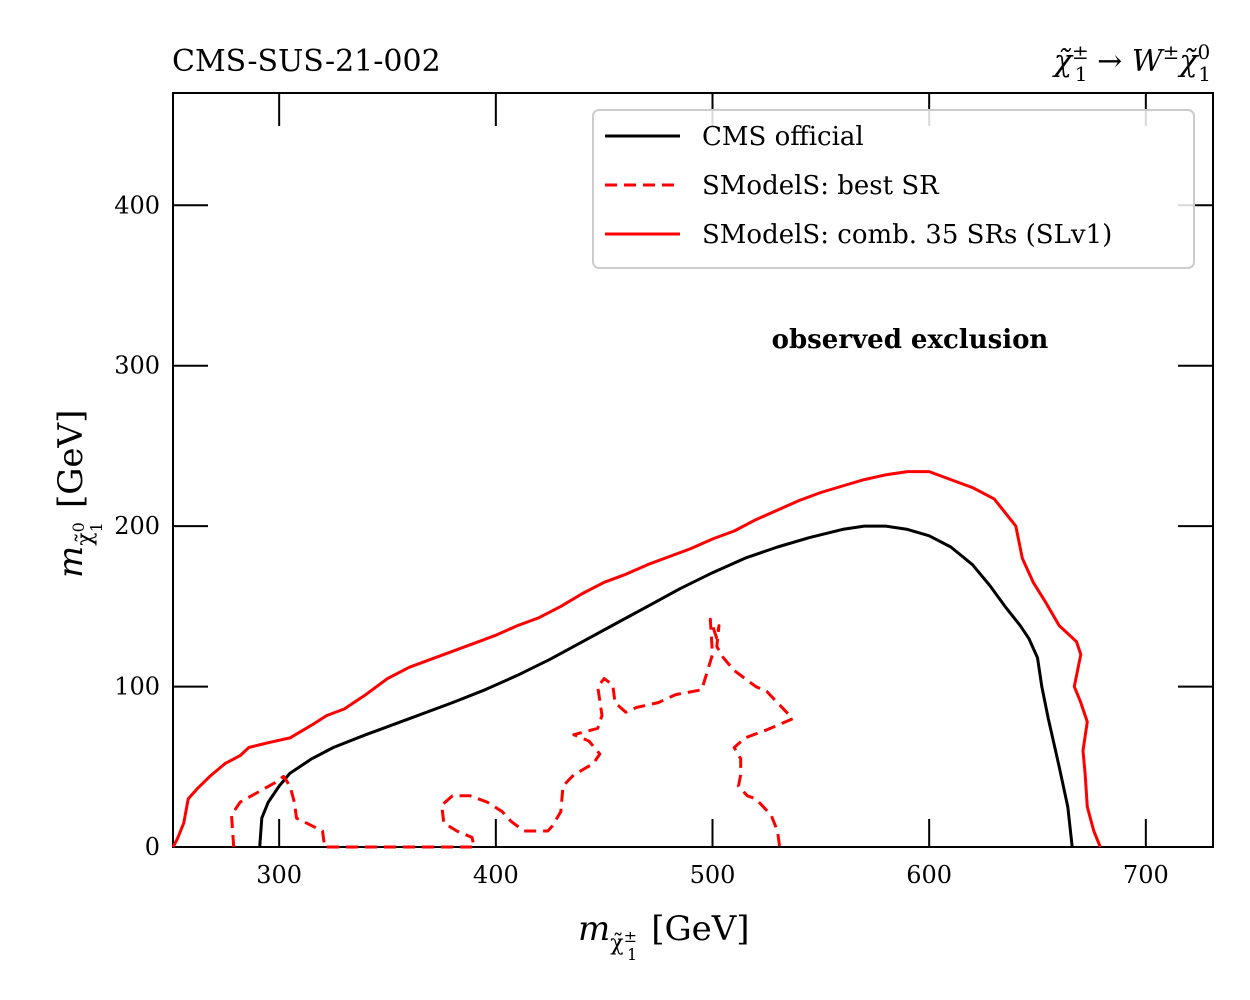 The height and width of the screenshot is (1000, 1250). What do you see at coordinates (783, 137) in the screenshot?
I see `legend-label-cms-official: CMS official` at bounding box center [783, 137].